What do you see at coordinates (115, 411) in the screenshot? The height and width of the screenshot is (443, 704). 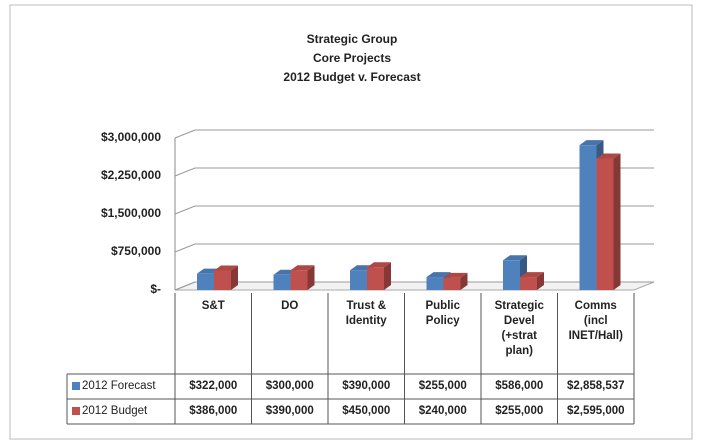 I see `legend-label: 2012 Budget` at bounding box center [115, 411].